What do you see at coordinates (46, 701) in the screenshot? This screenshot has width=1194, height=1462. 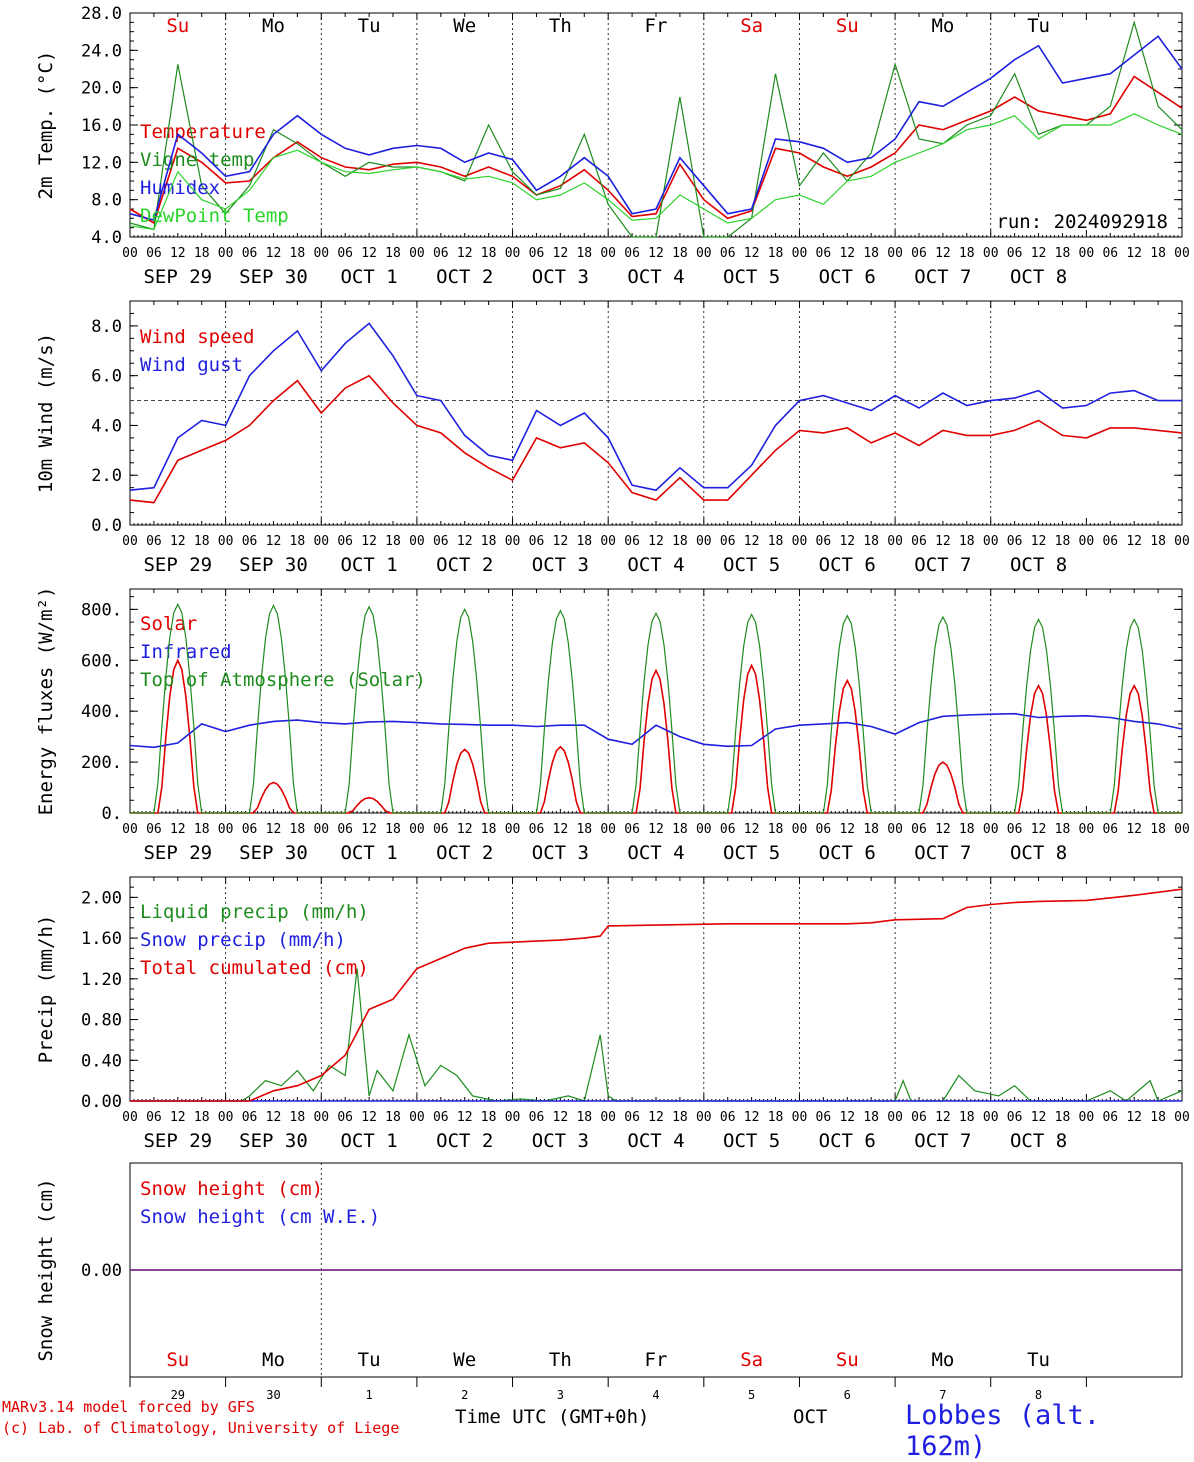 I see `y-axis-label: Energy fluxes (W/m²)` at bounding box center [46, 701].